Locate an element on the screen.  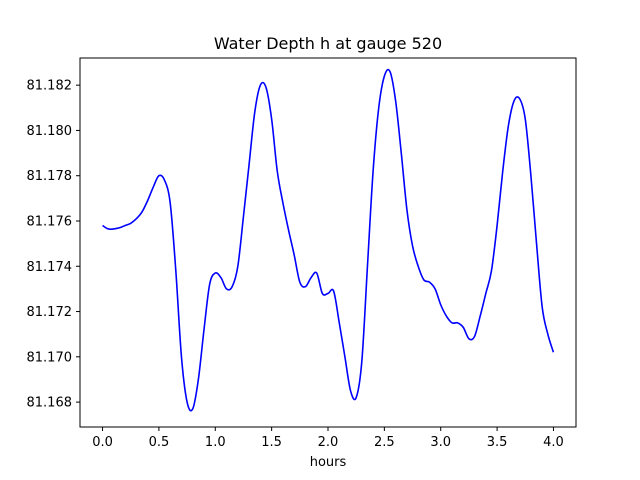
x-axis-label: hours is located at coordinates (328, 462).